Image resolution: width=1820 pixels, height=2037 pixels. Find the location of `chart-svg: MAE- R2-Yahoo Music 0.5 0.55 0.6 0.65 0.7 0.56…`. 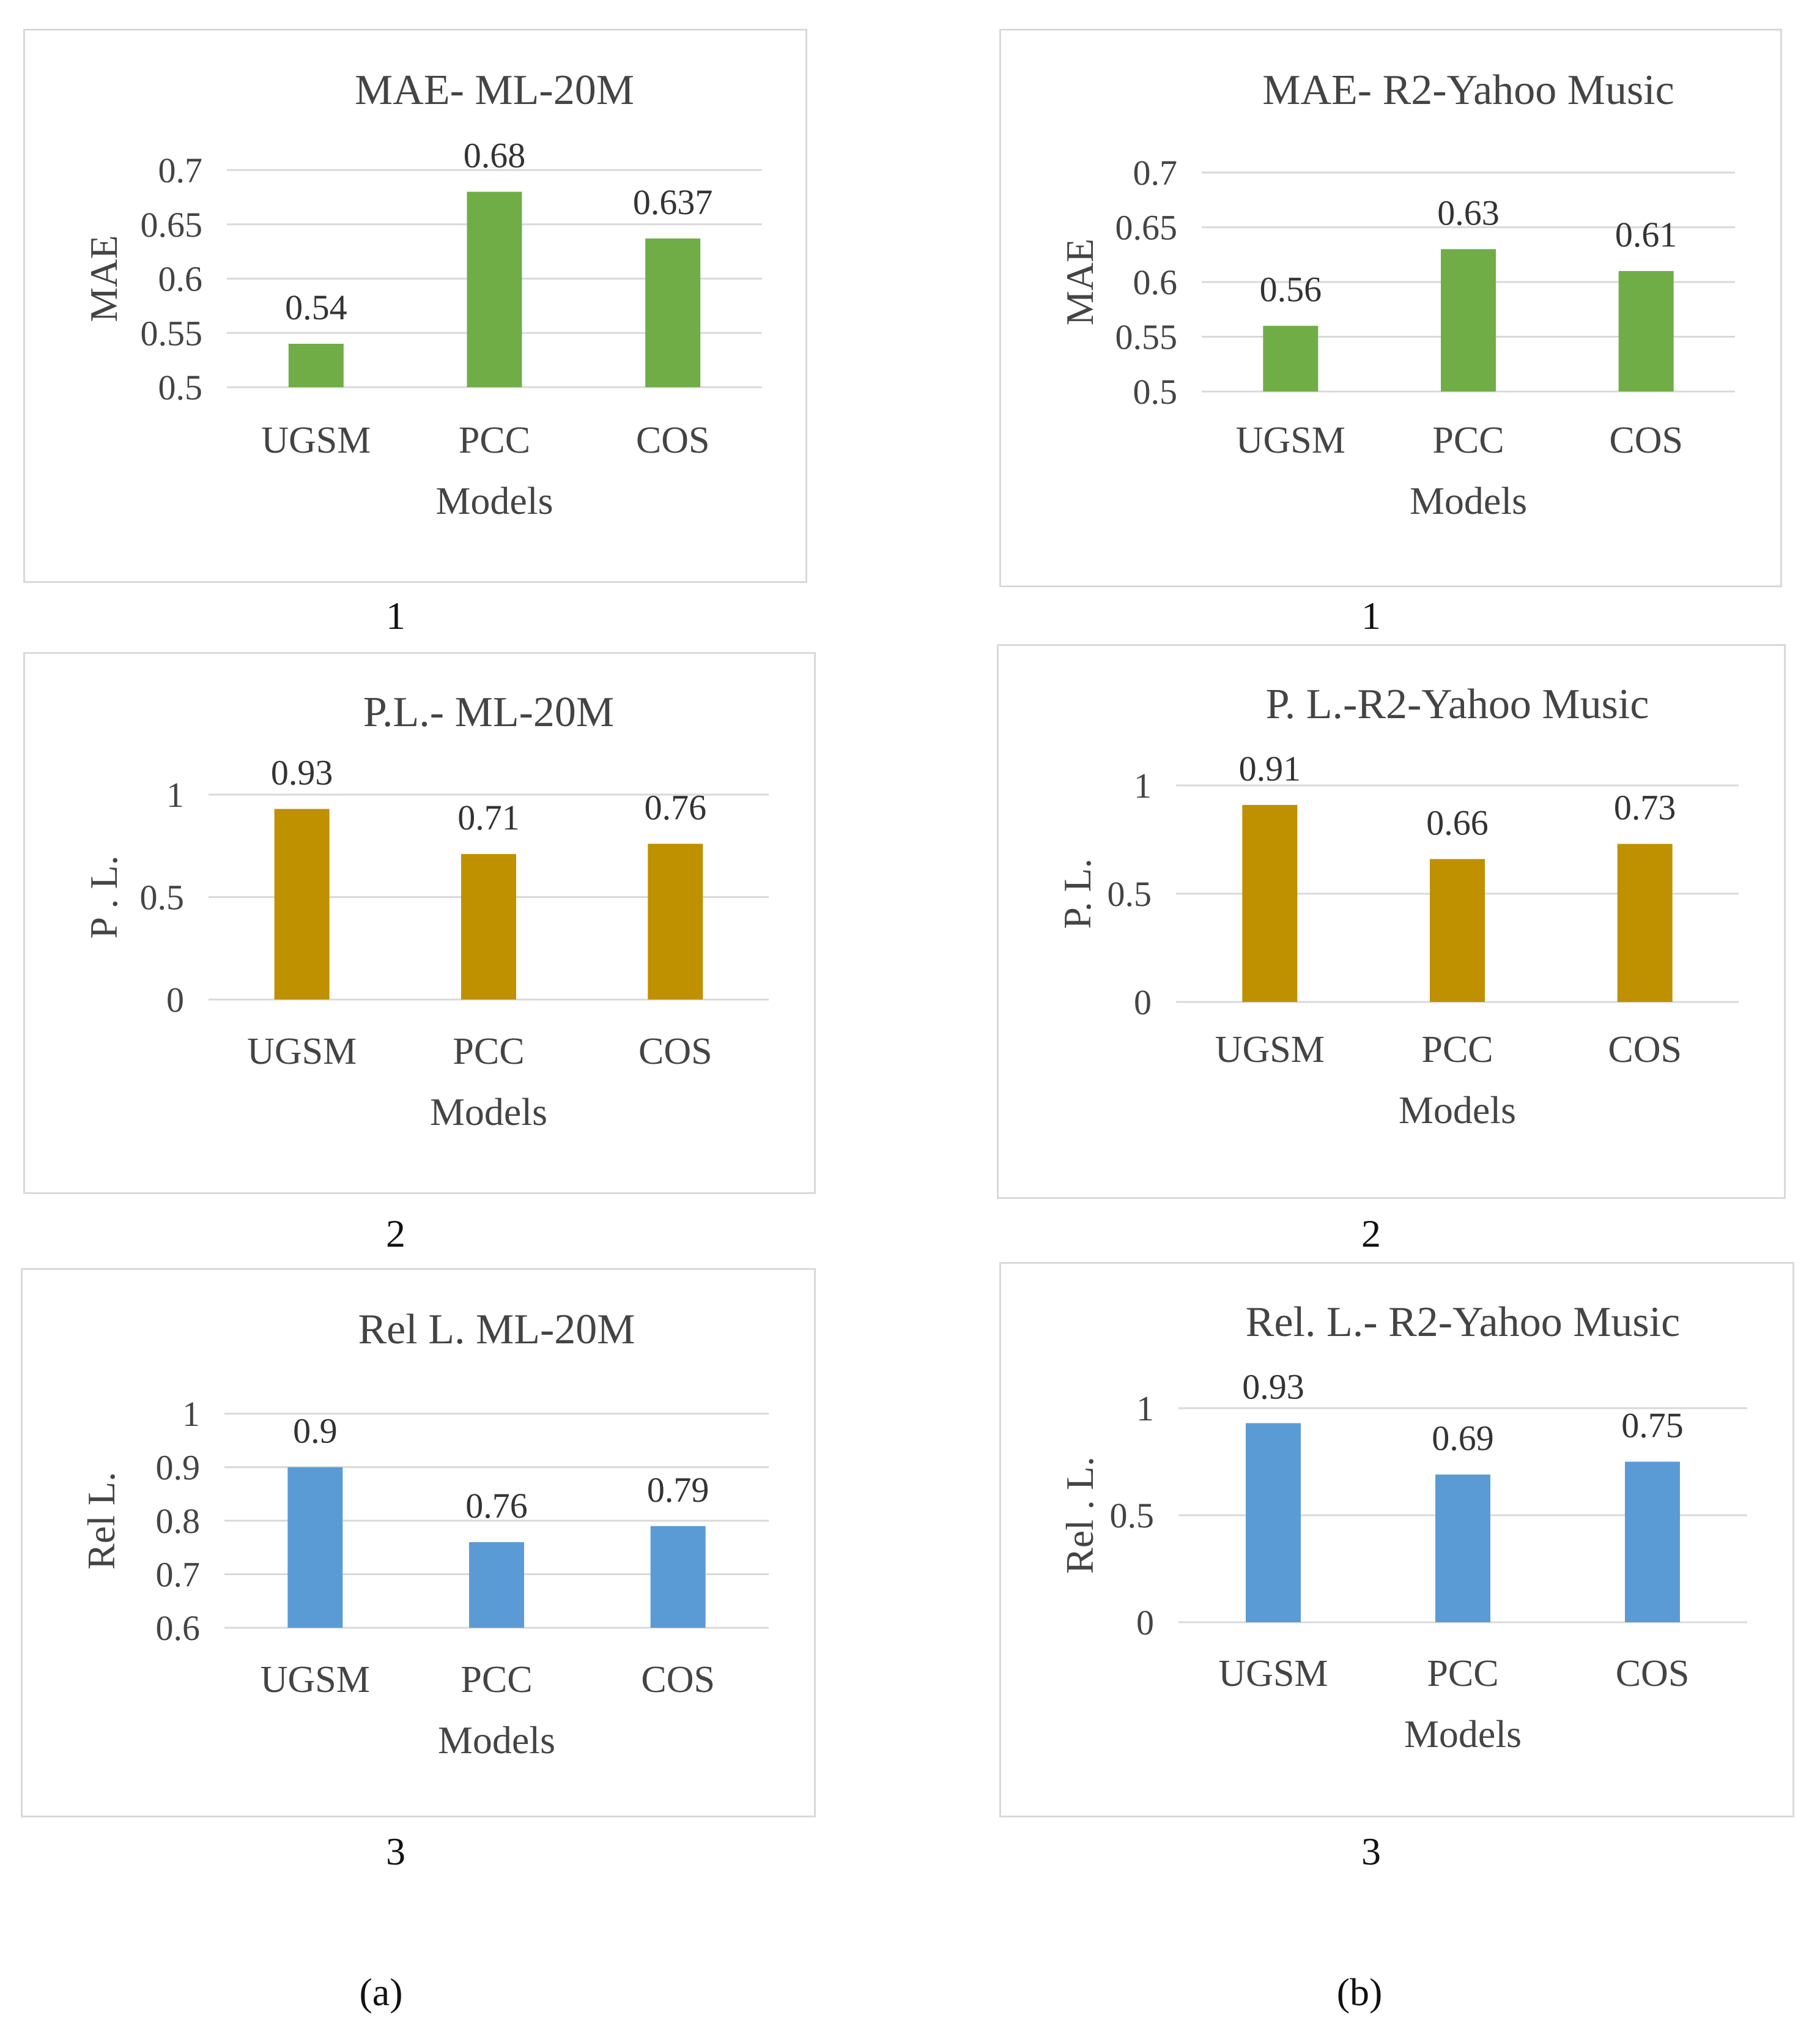

chart-svg: MAE- R2-Yahoo Music 0.5 0.55 0.6 0.65 0.7 0.56… is located at coordinates (1396, 294).